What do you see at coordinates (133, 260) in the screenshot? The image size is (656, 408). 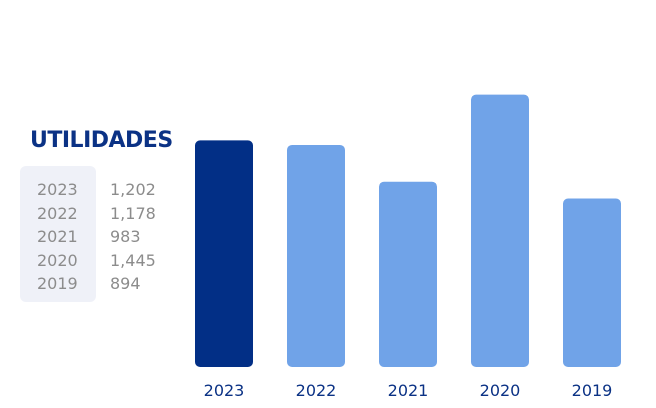 I see `legend-value: 1,445` at bounding box center [133, 260].